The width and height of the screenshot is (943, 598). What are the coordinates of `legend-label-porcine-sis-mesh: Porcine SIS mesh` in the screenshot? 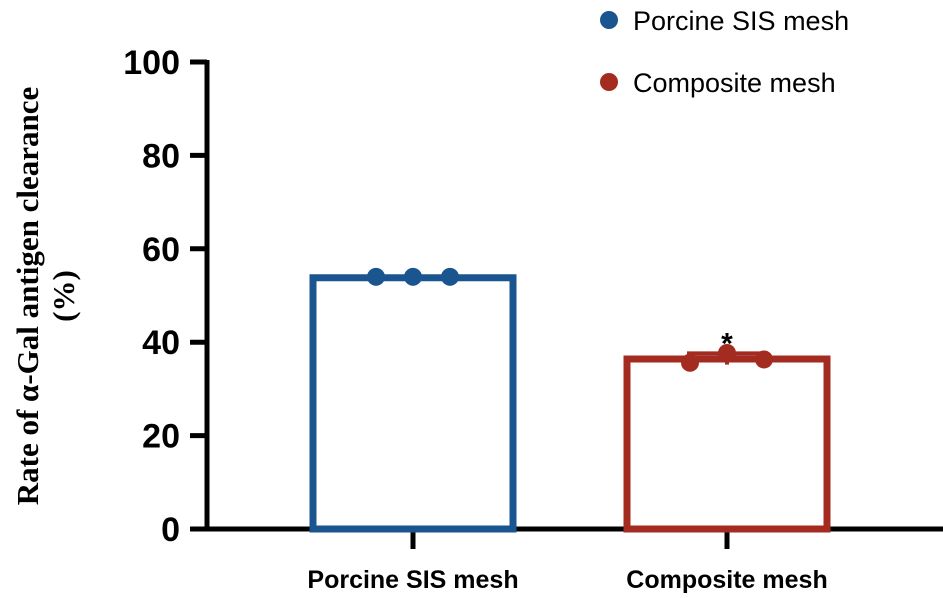 It's located at (741, 21).